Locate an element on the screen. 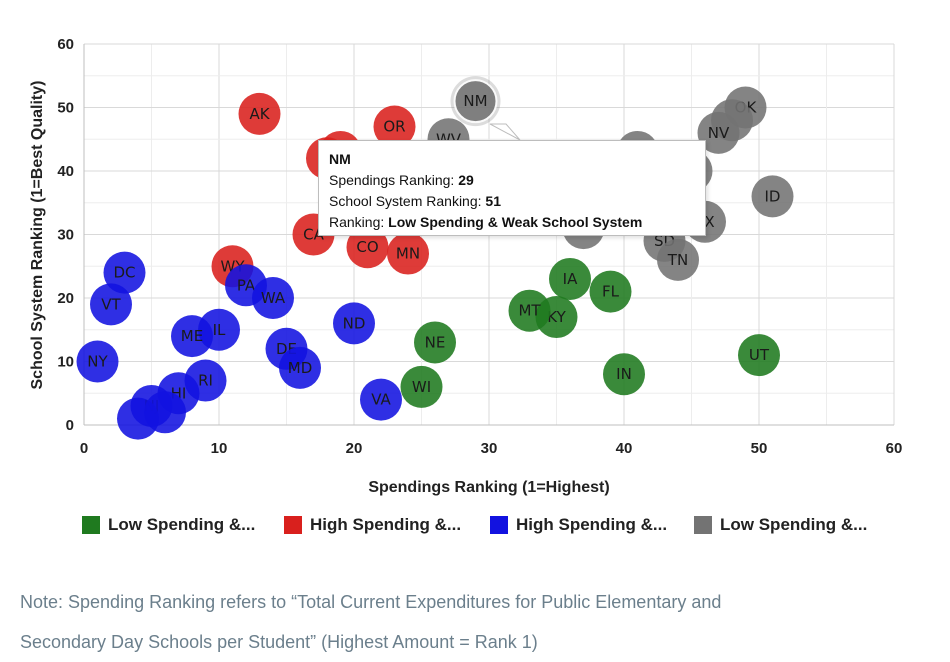  point-label: WI is located at coordinates (421, 387).